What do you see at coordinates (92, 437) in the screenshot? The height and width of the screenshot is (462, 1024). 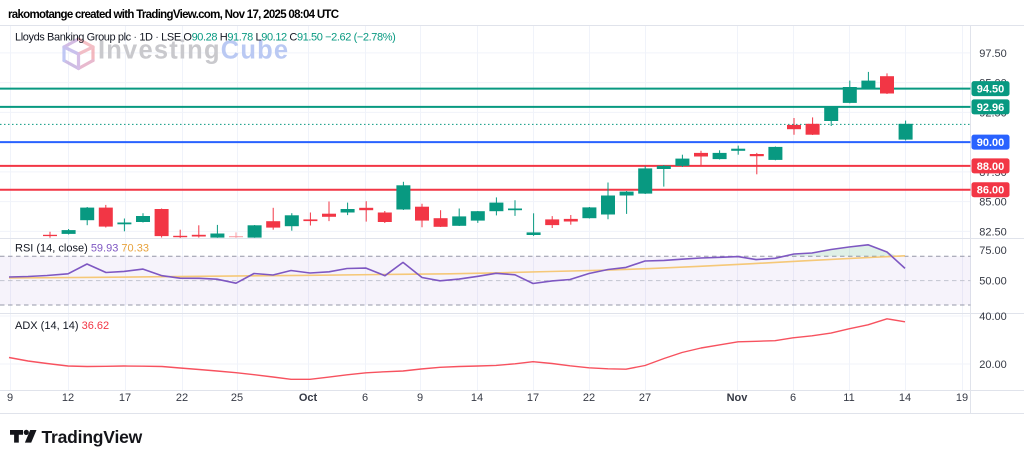 I see `svg-text: TradingView` at bounding box center [92, 437].